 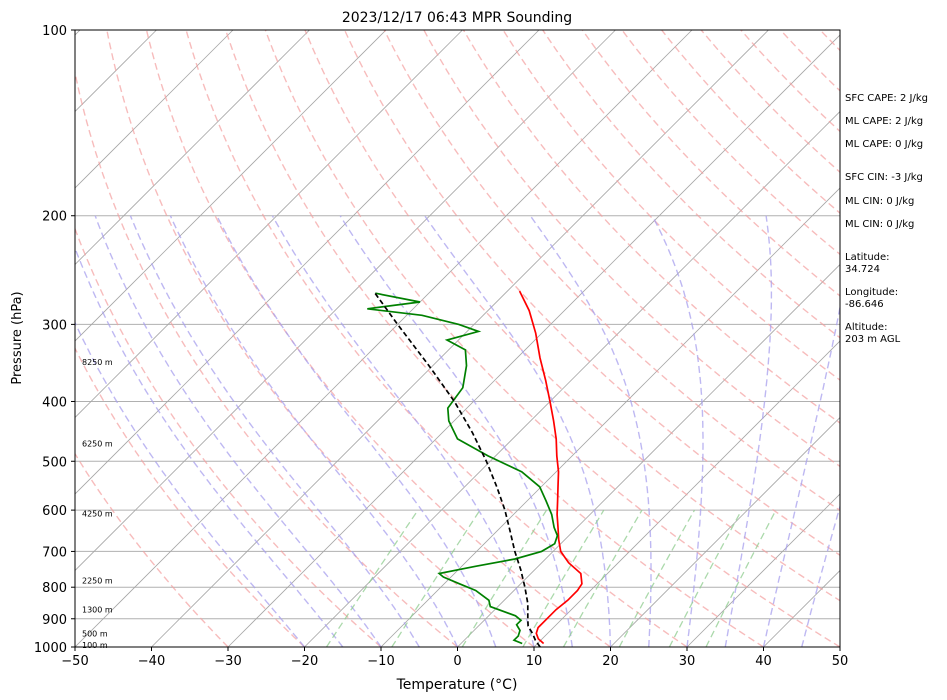 I want to click on x-tick-label: 50, so click(x=840, y=661).